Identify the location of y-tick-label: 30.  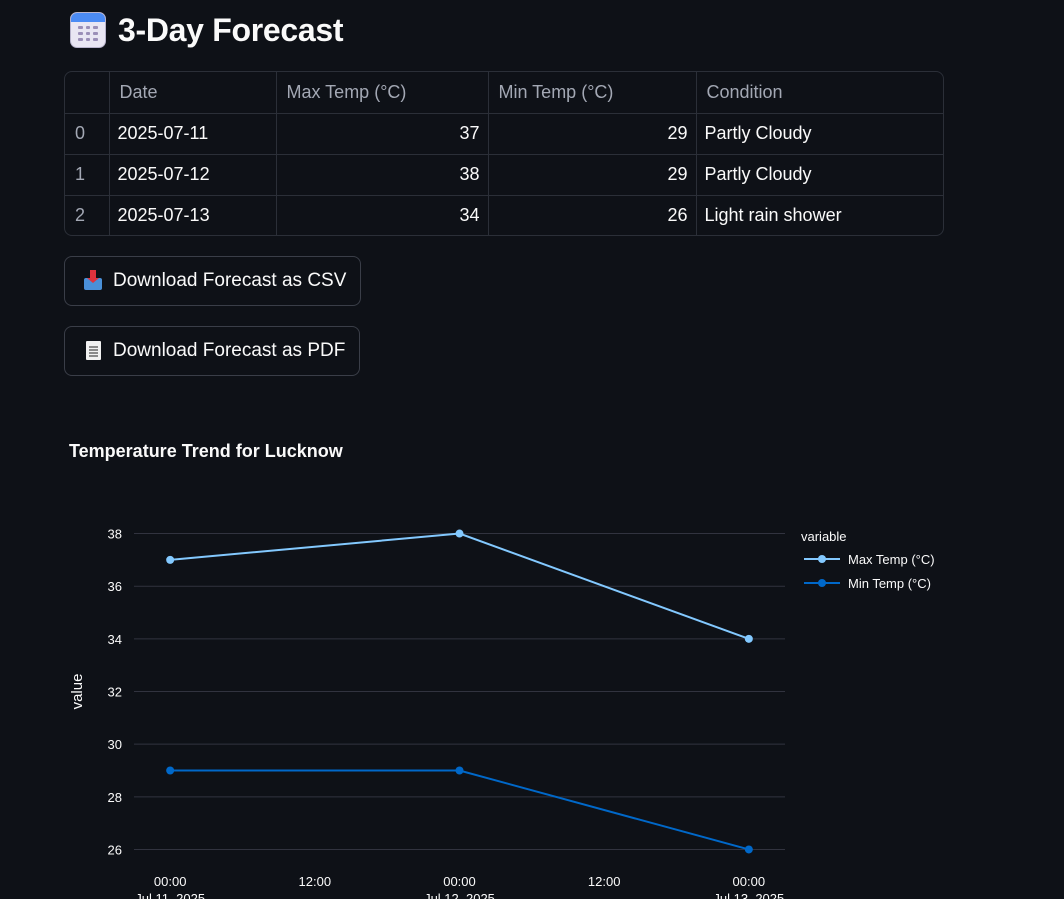
(115, 744).